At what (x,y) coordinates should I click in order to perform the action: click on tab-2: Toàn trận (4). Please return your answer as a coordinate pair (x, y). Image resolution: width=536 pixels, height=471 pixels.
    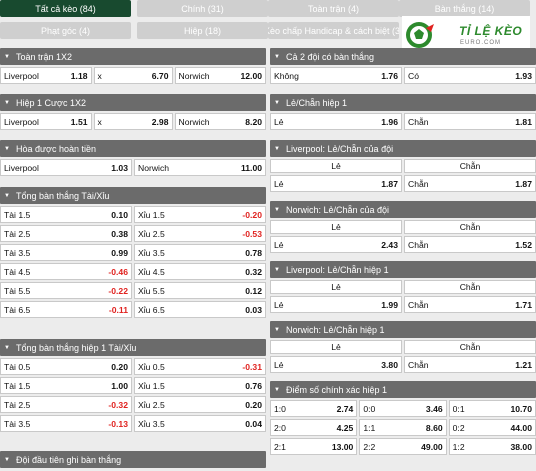
    Looking at the image, I should click on (333, 8).